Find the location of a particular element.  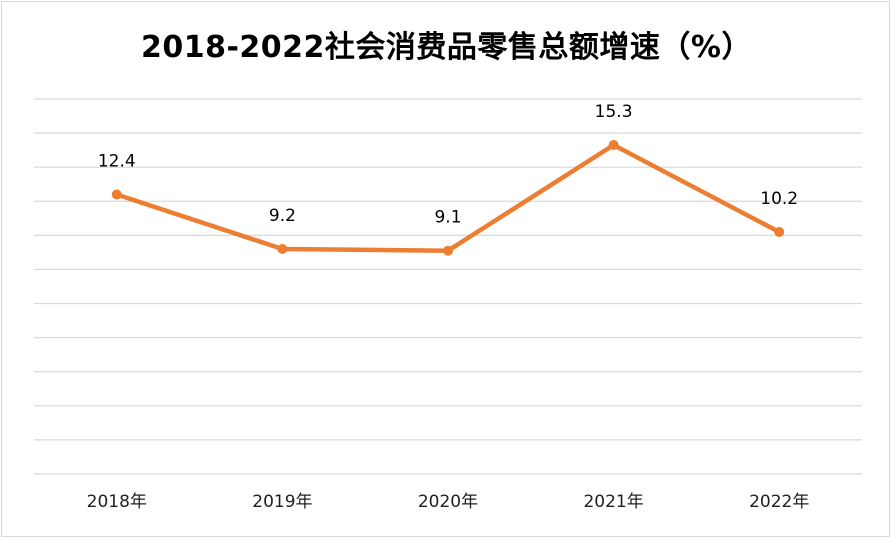

chart-title: 2018-2022社会消费品零售总额增速（%） is located at coordinates (446, 47).